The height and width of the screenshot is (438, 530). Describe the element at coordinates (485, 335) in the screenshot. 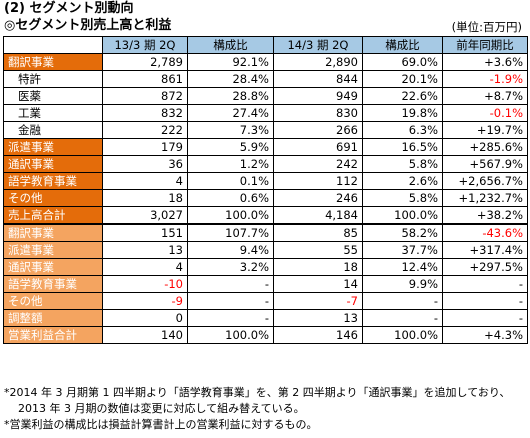

I see `yoy-cell: +4.3%` at that location.